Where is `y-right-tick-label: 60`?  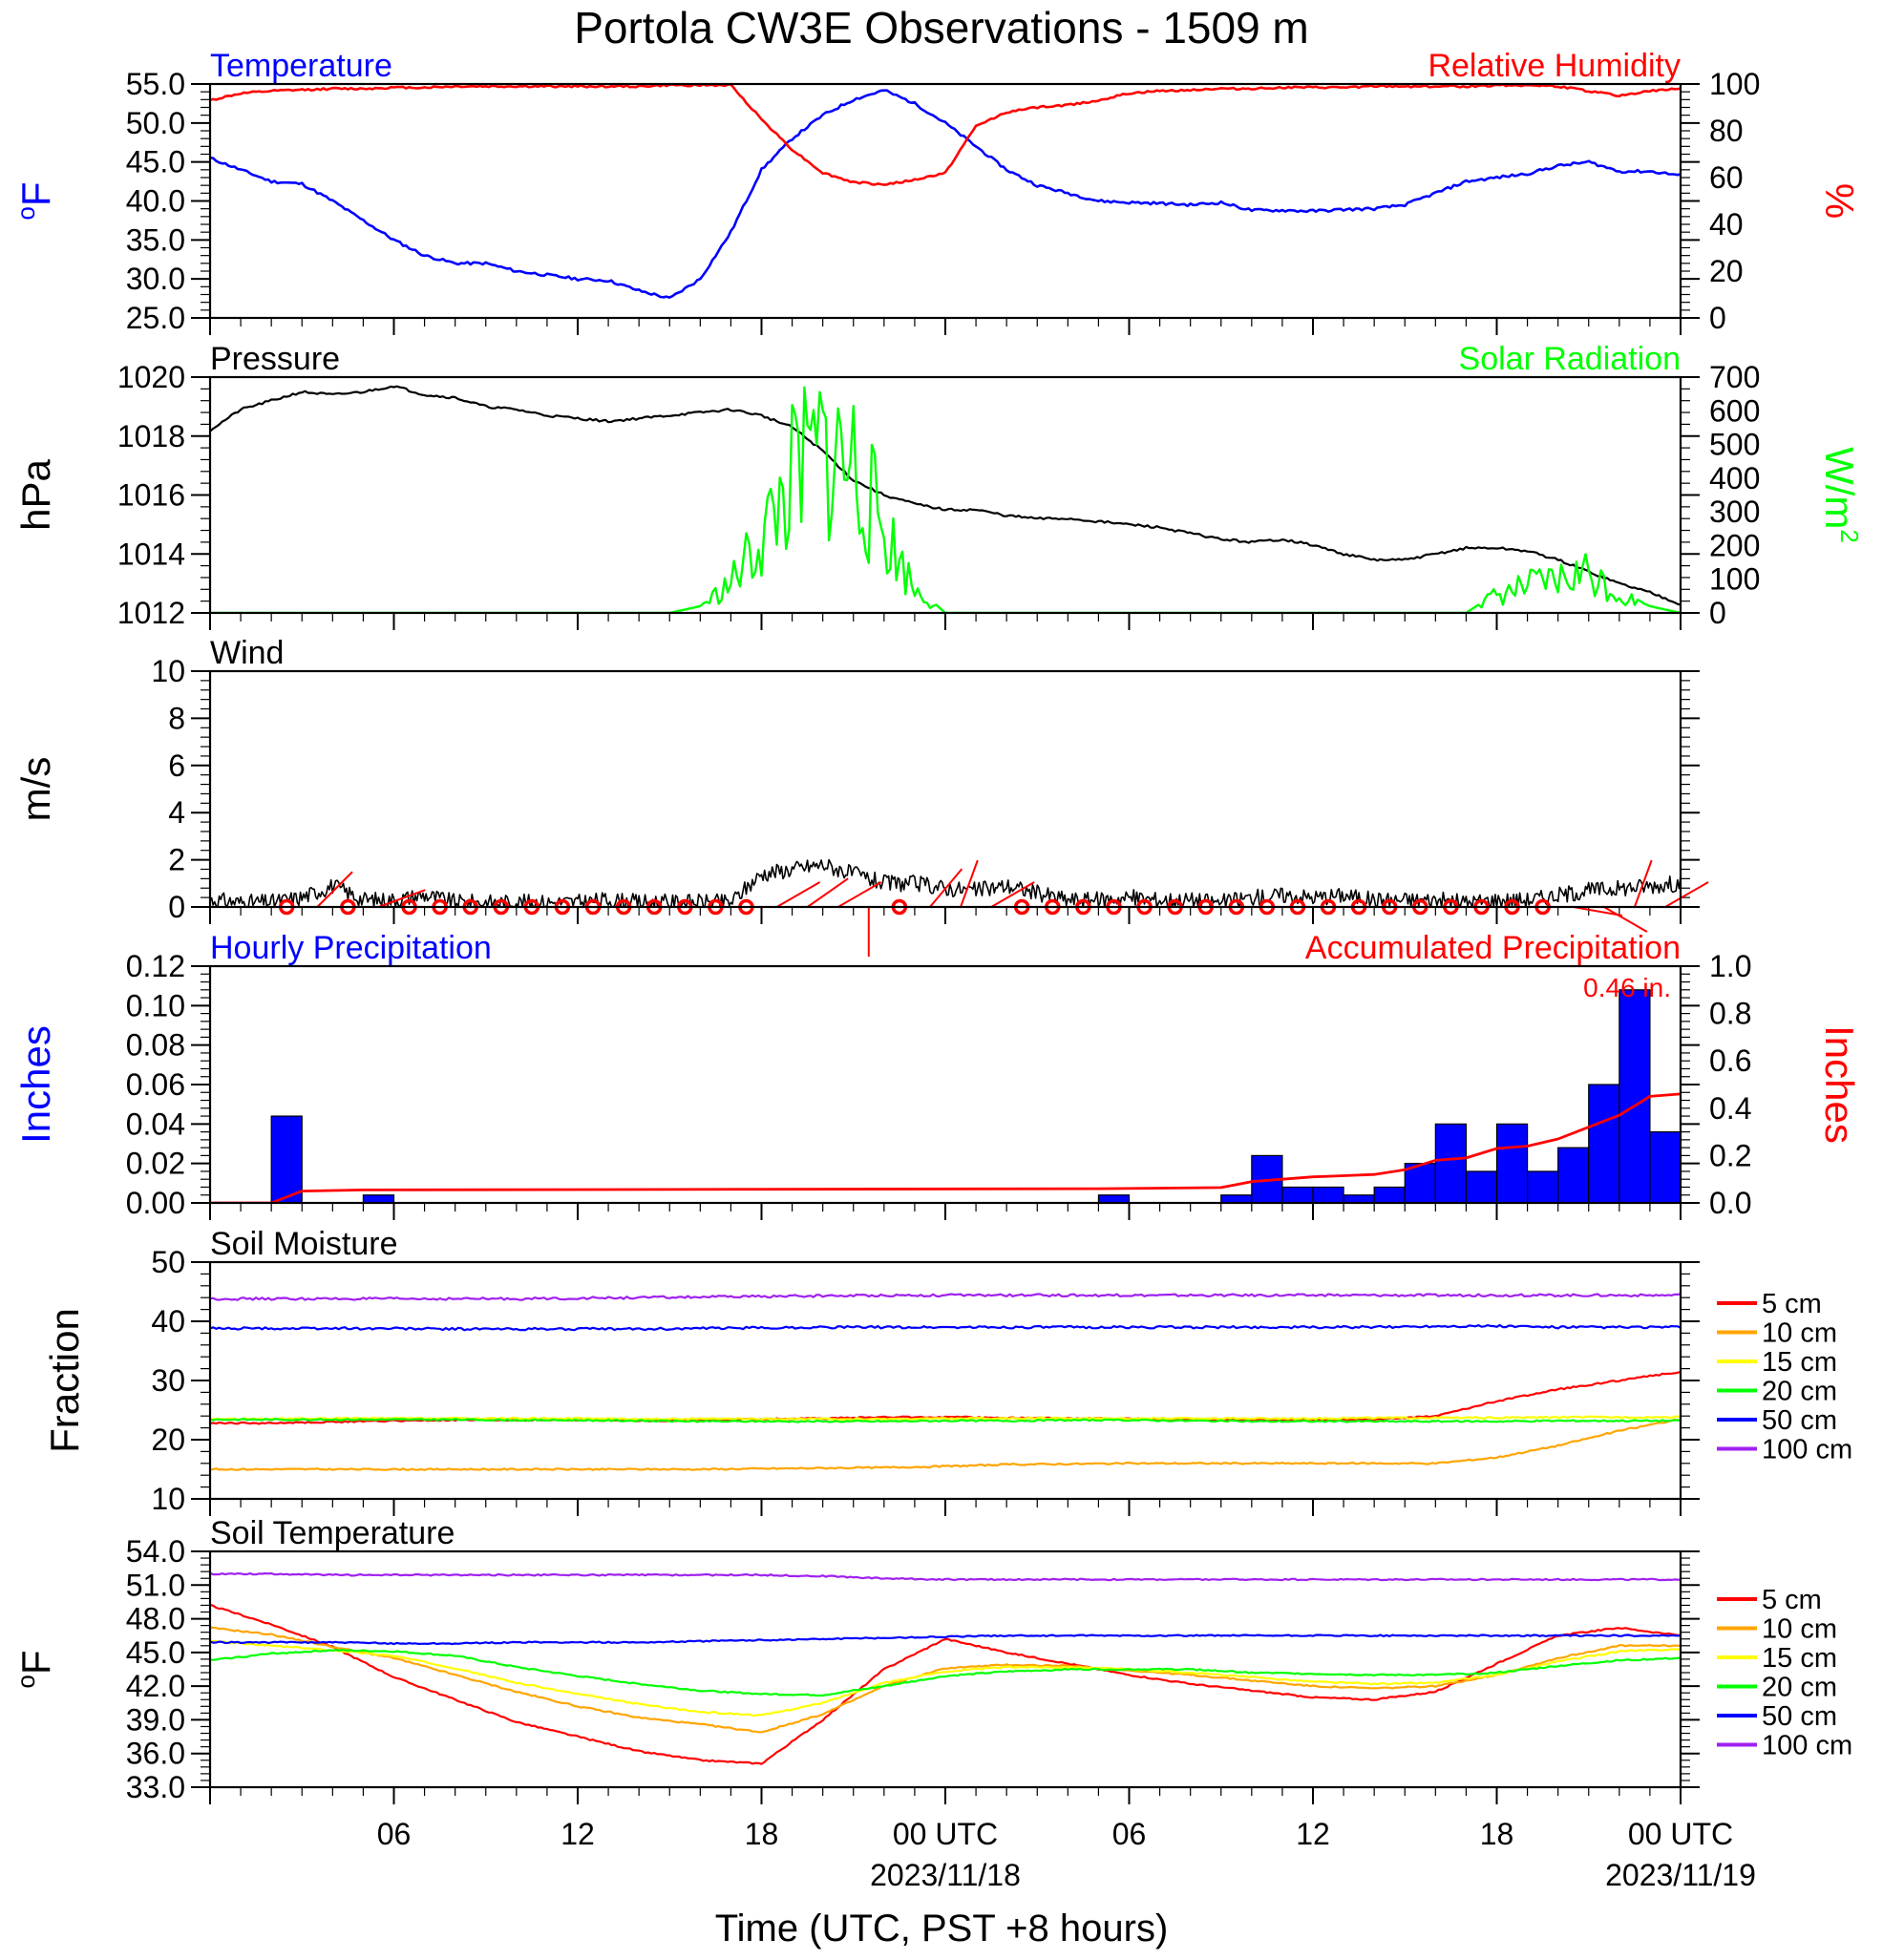 y-right-tick-label: 60 is located at coordinates (1726, 177).